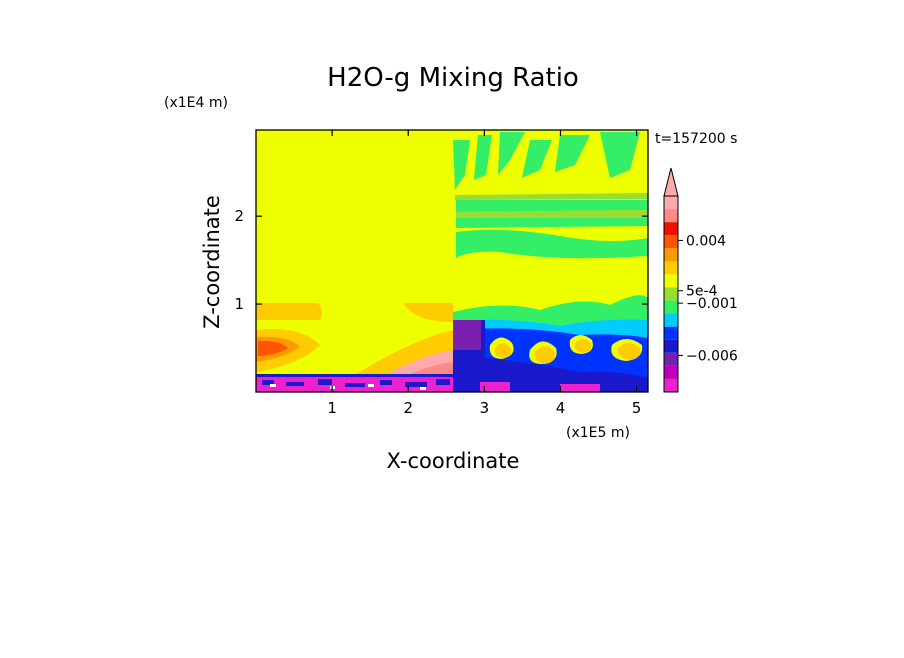  What do you see at coordinates (540, 387) in the screenshot?
I see `contour-right-bottom-pink` at bounding box center [540, 387].